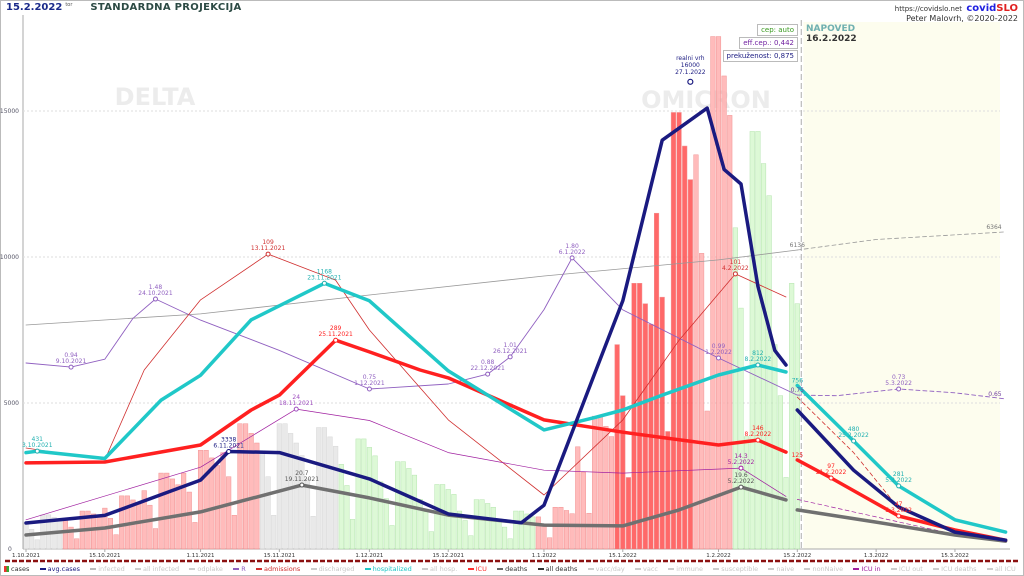 The width and height of the screenshot is (1024, 576). I want to click on legend-item: odplake, so click(206, 569).